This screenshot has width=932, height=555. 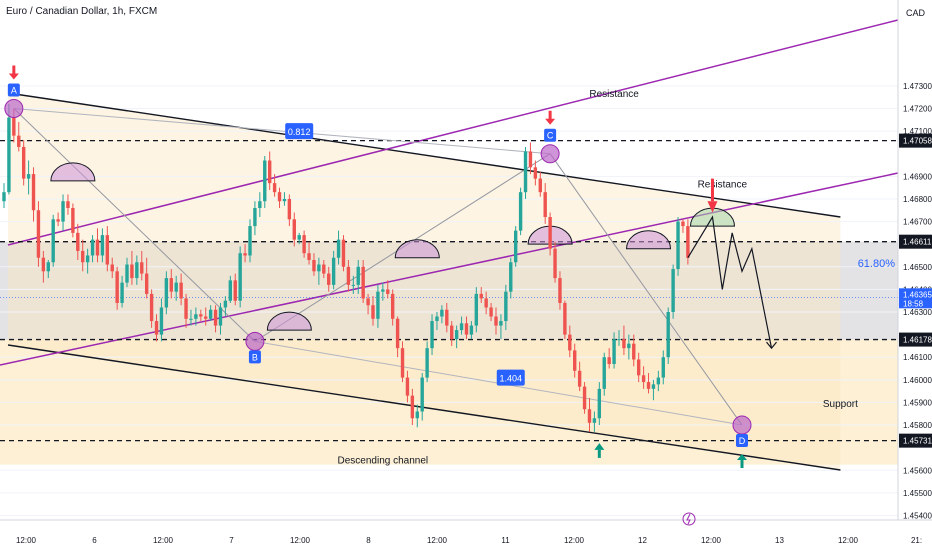 I want to click on ratio-badge, so click(x=510, y=377).